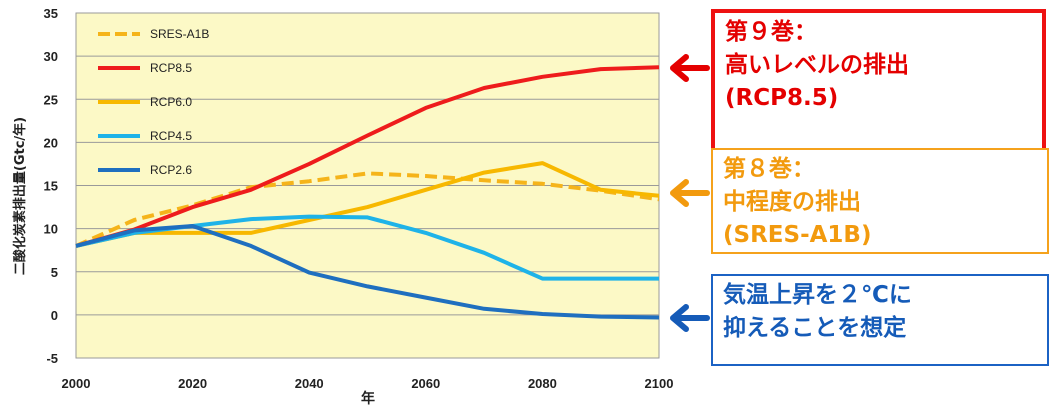  What do you see at coordinates (880, 201) in the screenshot?
I see `callout-medium-emission: 第８巻： 中程度の排出 (SRES-A1B)` at bounding box center [880, 201].